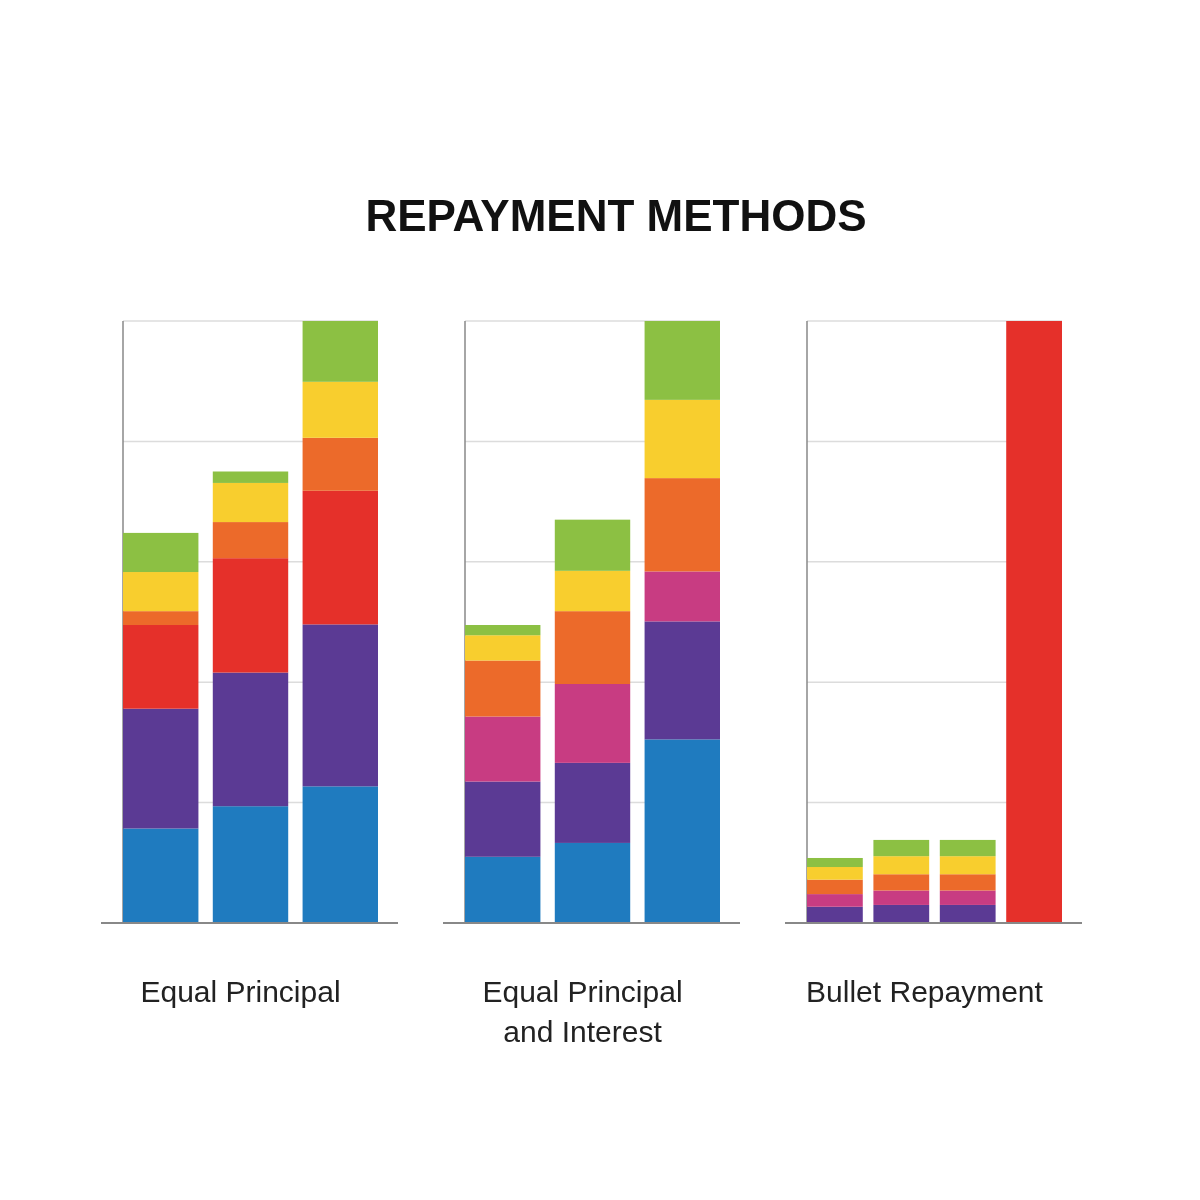  I want to click on x-axis-title: Equal Principal and Interest, so click(582, 1011).